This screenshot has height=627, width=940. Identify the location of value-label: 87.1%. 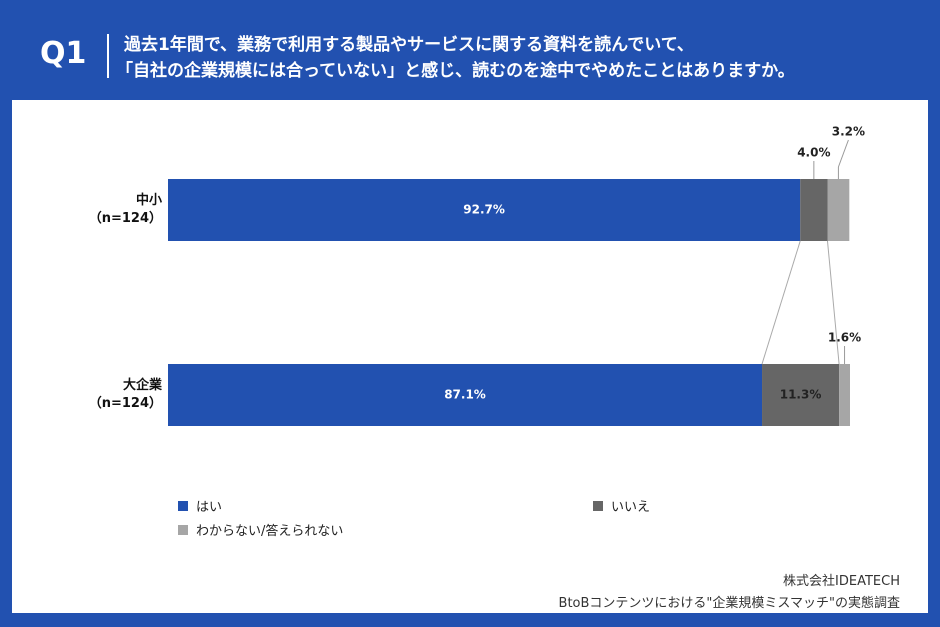
(465, 395).